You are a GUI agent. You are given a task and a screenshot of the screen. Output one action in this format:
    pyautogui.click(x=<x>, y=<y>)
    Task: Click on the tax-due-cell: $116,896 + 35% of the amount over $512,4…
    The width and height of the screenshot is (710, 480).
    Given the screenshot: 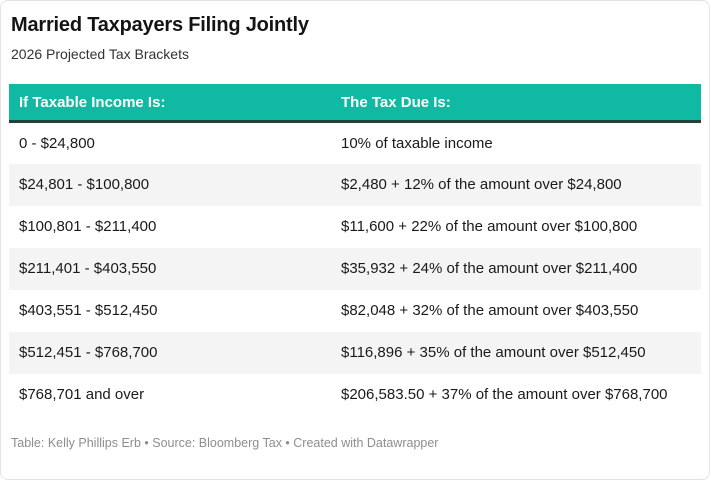 What is the action you would take?
    pyautogui.click(x=493, y=353)
    